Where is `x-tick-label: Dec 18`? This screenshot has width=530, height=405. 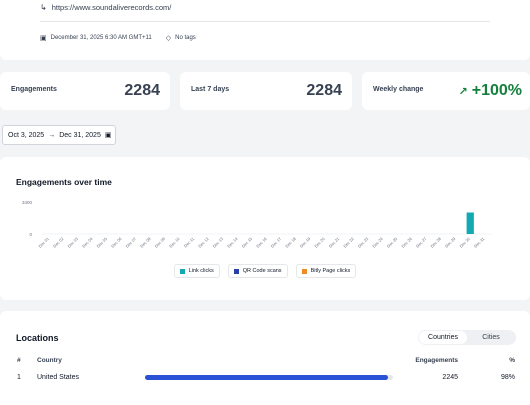 x-tick-label: Dec 18 is located at coordinates (290, 242).